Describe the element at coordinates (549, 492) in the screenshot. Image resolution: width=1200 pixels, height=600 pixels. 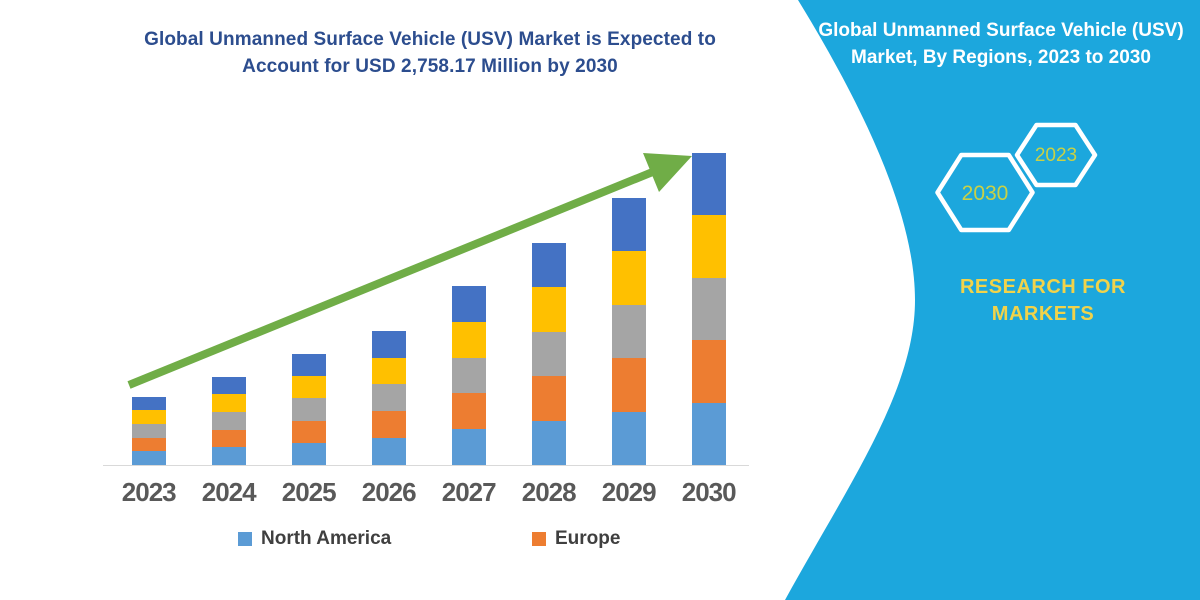
I see `x-tick-label-2028: 2028` at that location.